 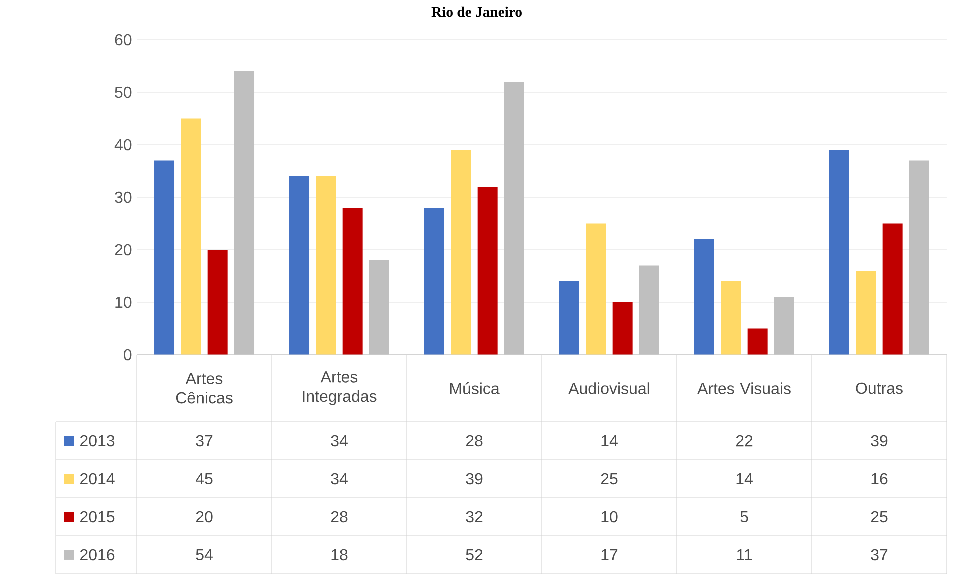 What do you see at coordinates (610, 517) in the screenshot?
I see `data-label: 10` at bounding box center [610, 517].